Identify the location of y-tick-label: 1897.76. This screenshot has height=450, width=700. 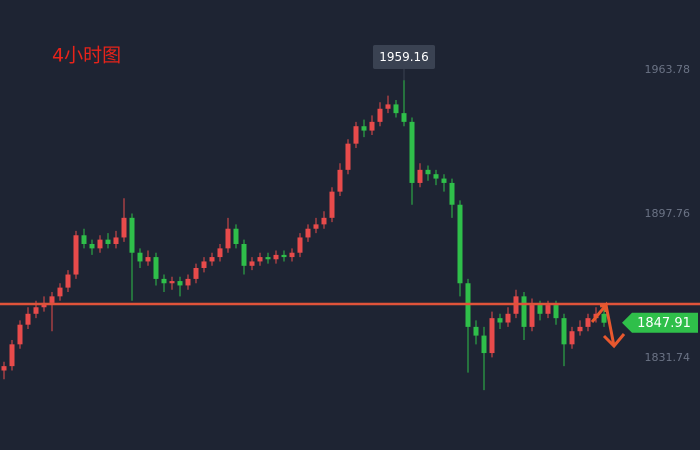
(668, 213).